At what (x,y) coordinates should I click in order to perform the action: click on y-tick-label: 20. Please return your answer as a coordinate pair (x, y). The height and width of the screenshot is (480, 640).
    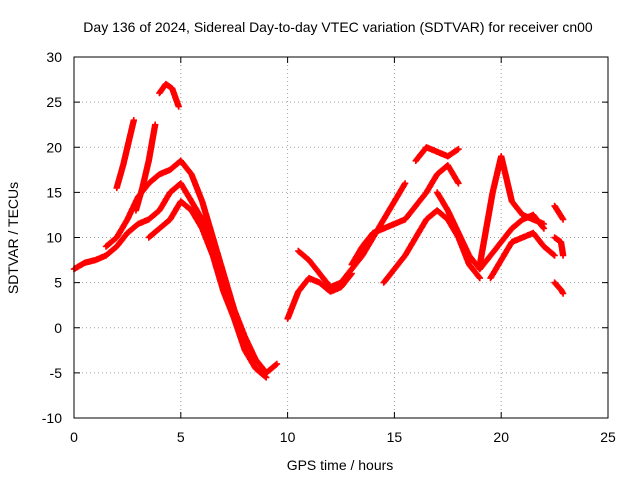
    Looking at the image, I should click on (54, 147).